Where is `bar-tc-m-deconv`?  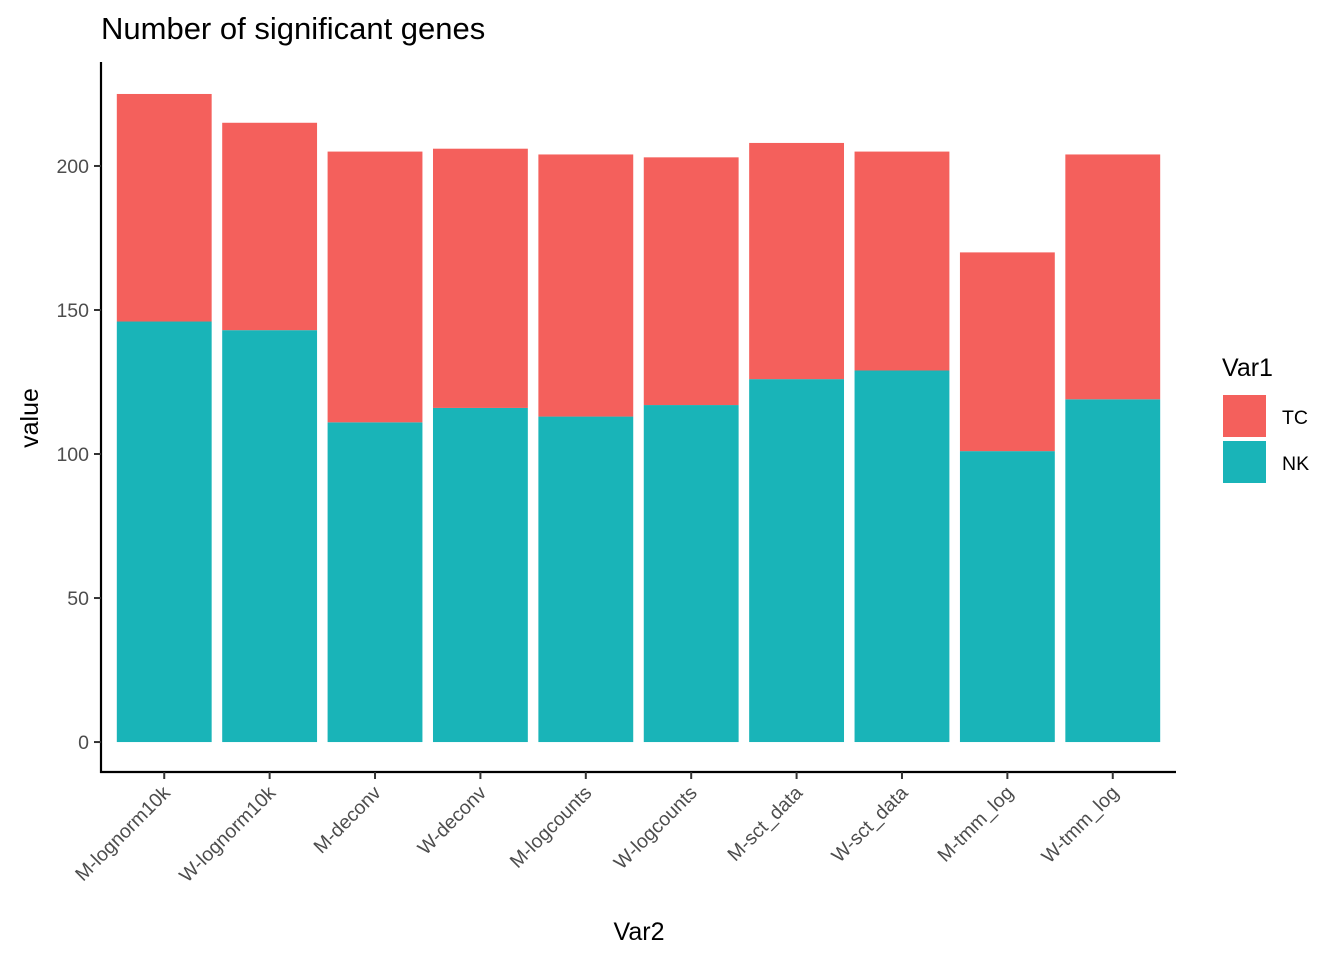 bar-tc-m-deconv is located at coordinates (375, 287).